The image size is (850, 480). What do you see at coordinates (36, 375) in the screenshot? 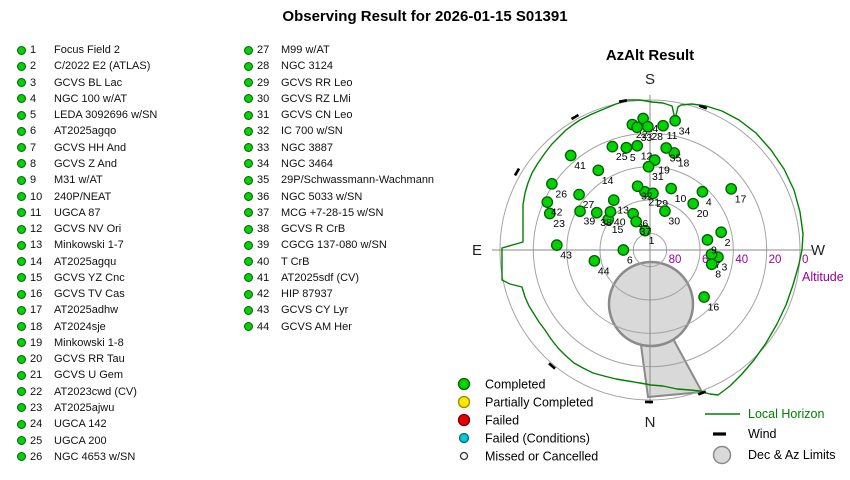
I see `target-number: 21` at bounding box center [36, 375].